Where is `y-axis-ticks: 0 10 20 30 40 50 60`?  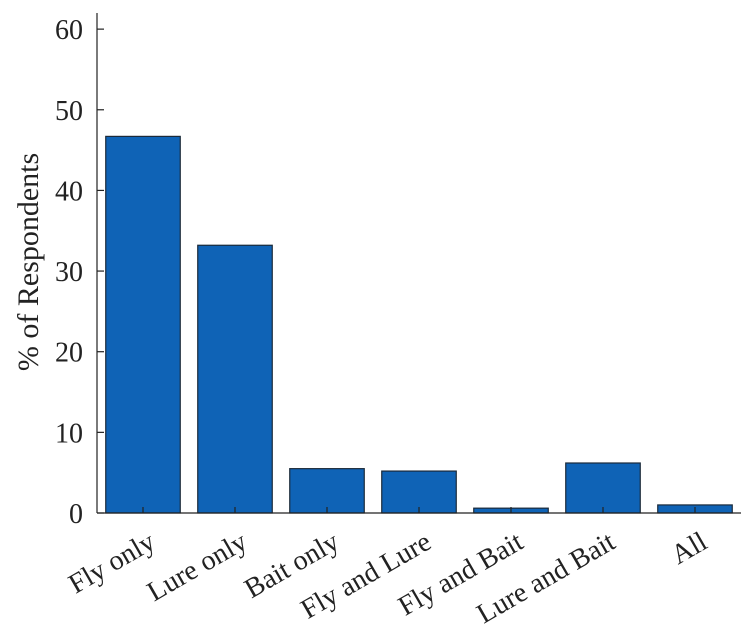
y-axis-ticks: 0 10 20 30 40 50 60 is located at coordinates (79, 272).